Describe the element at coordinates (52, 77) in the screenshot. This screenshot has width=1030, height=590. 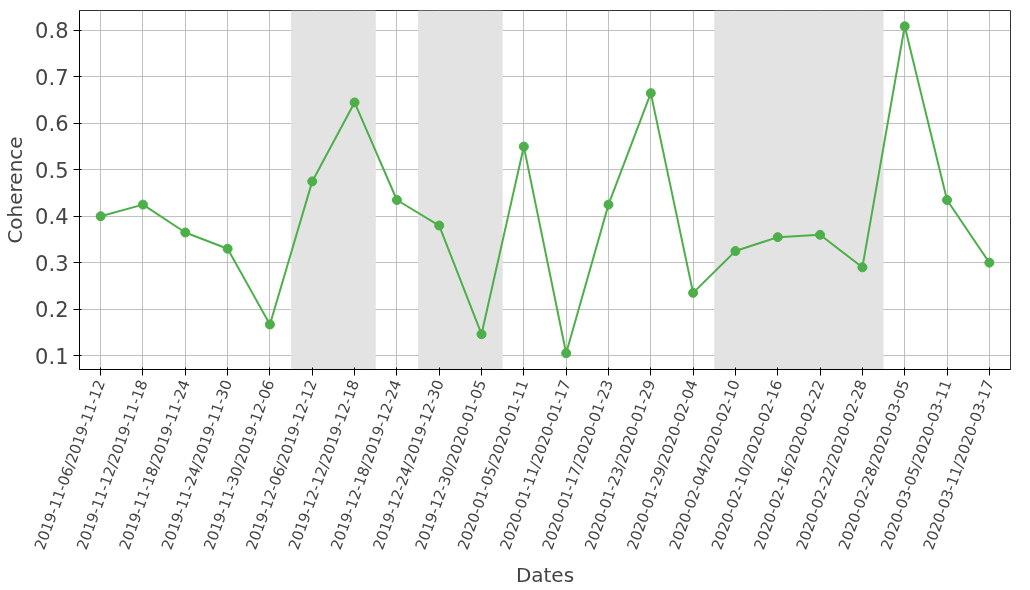
I see `y-tick-label: 0.7` at that location.